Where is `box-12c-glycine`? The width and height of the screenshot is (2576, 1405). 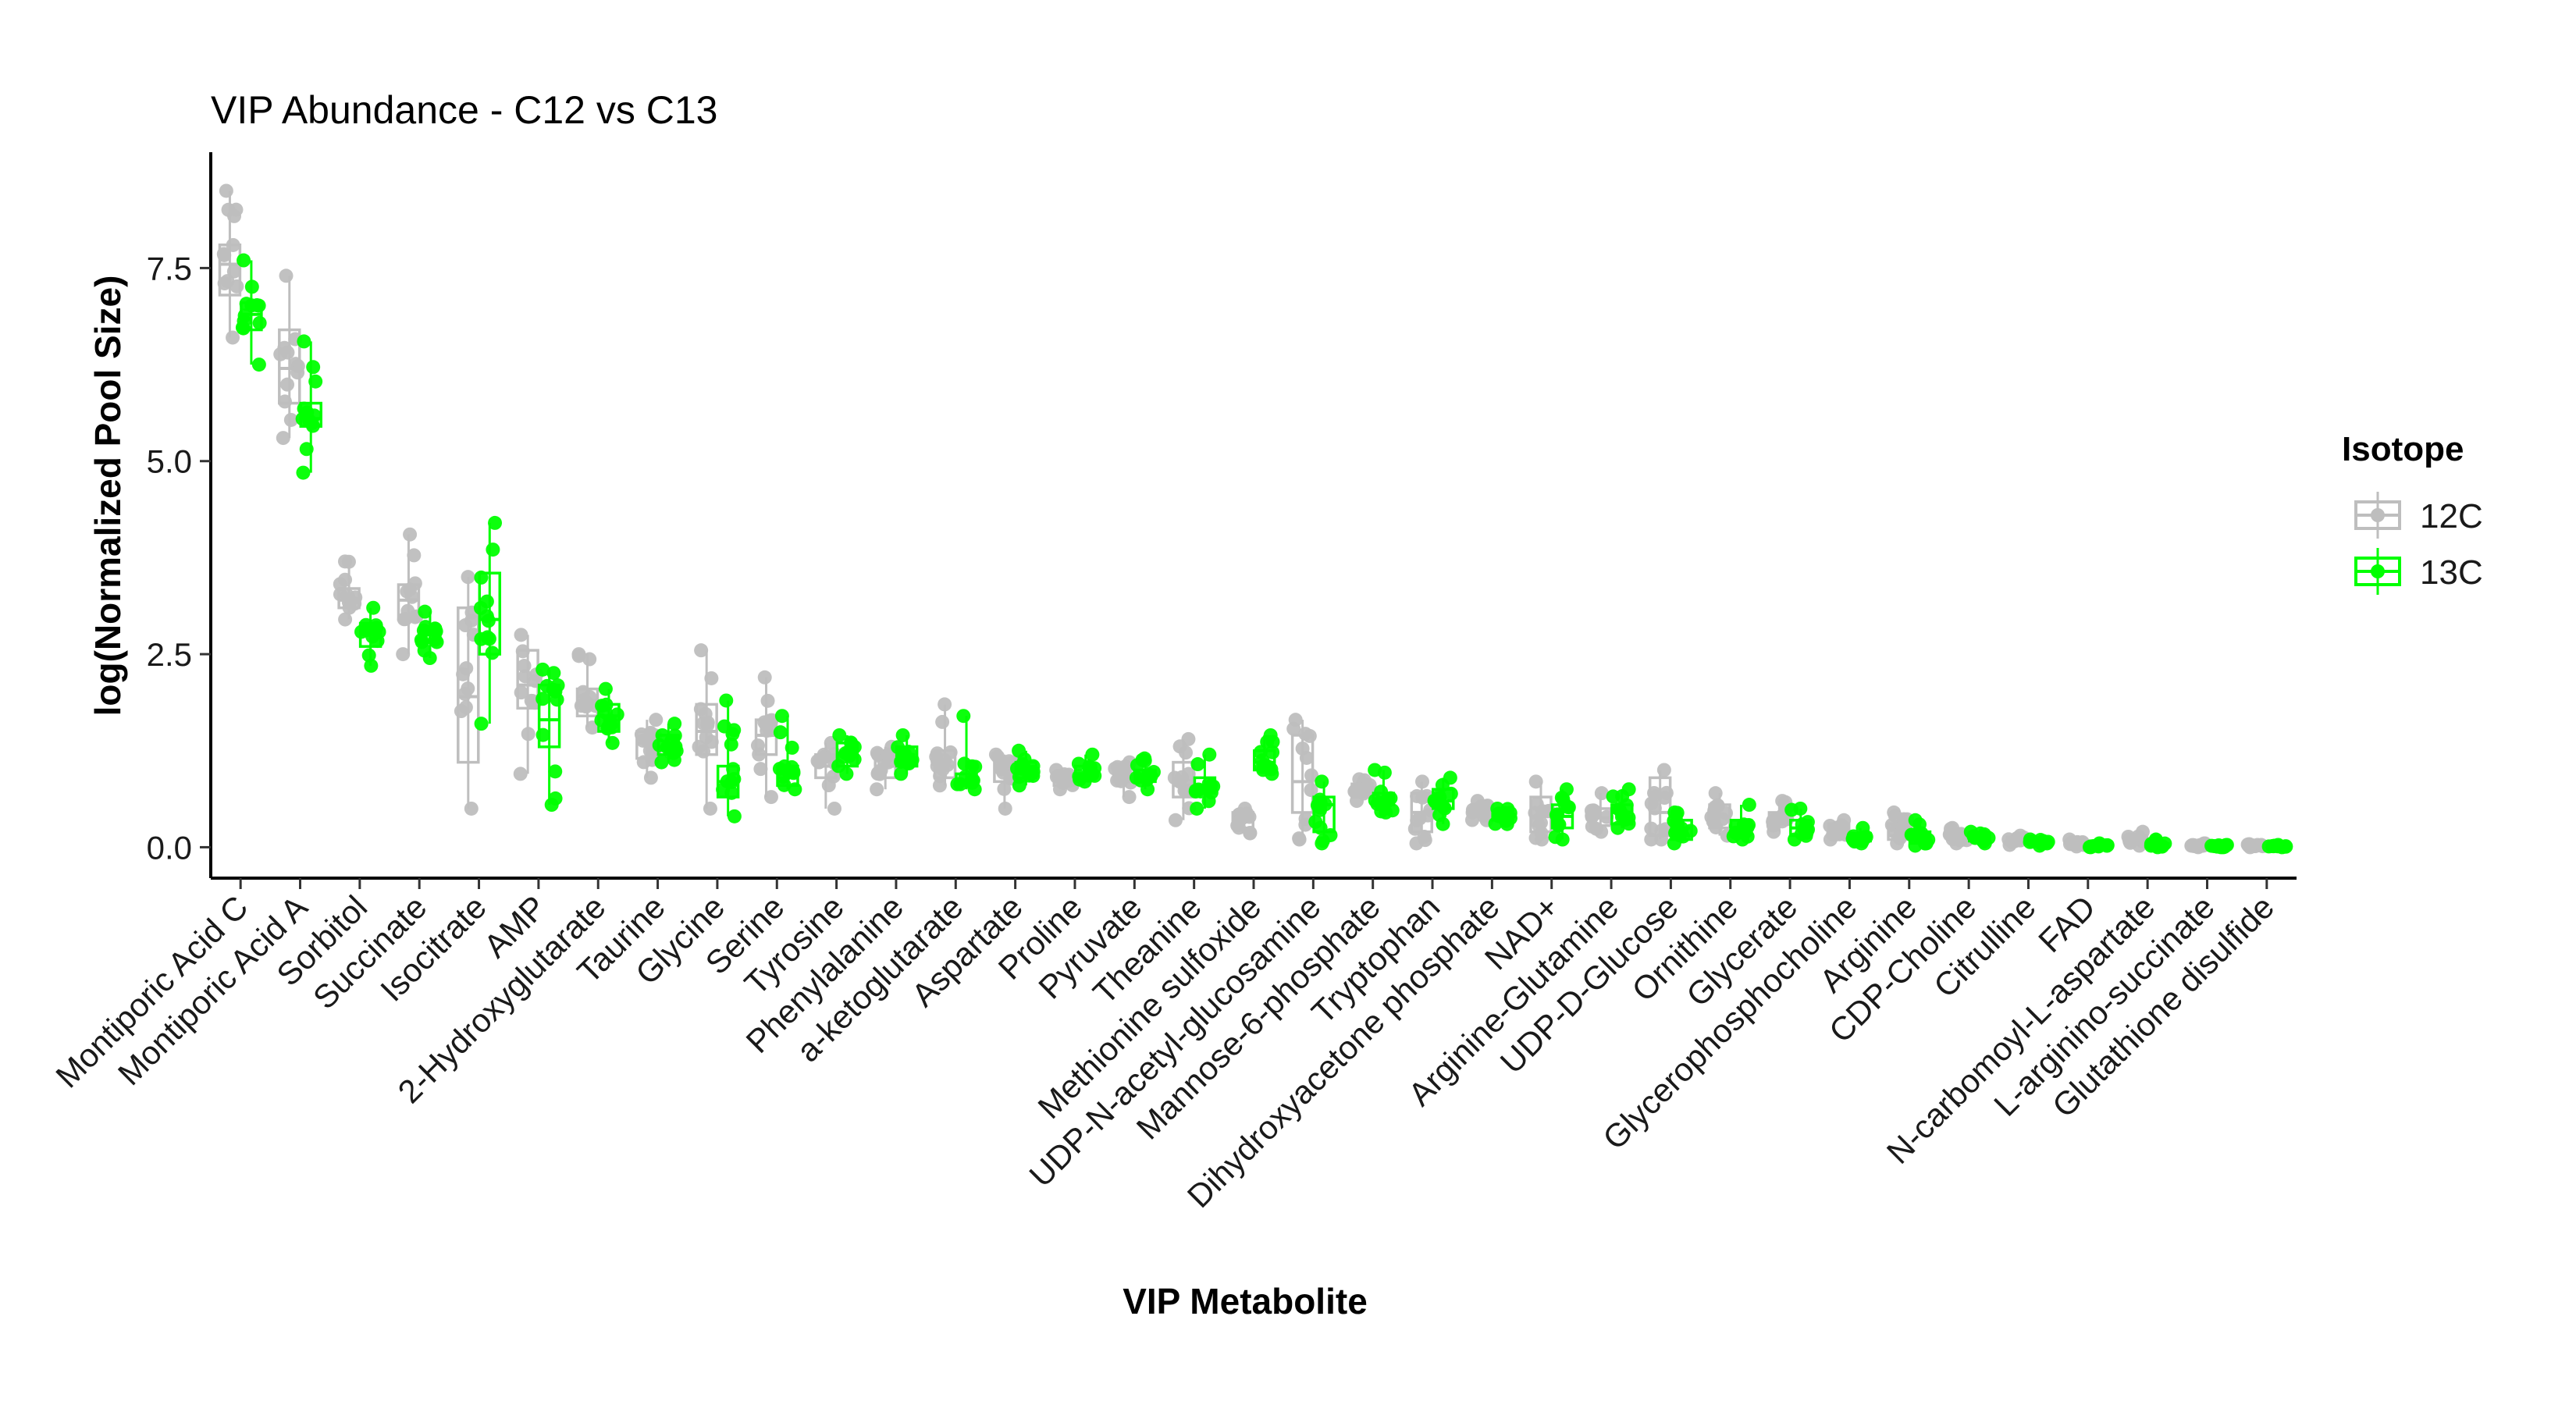
box-12c-glycine is located at coordinates (705, 729).